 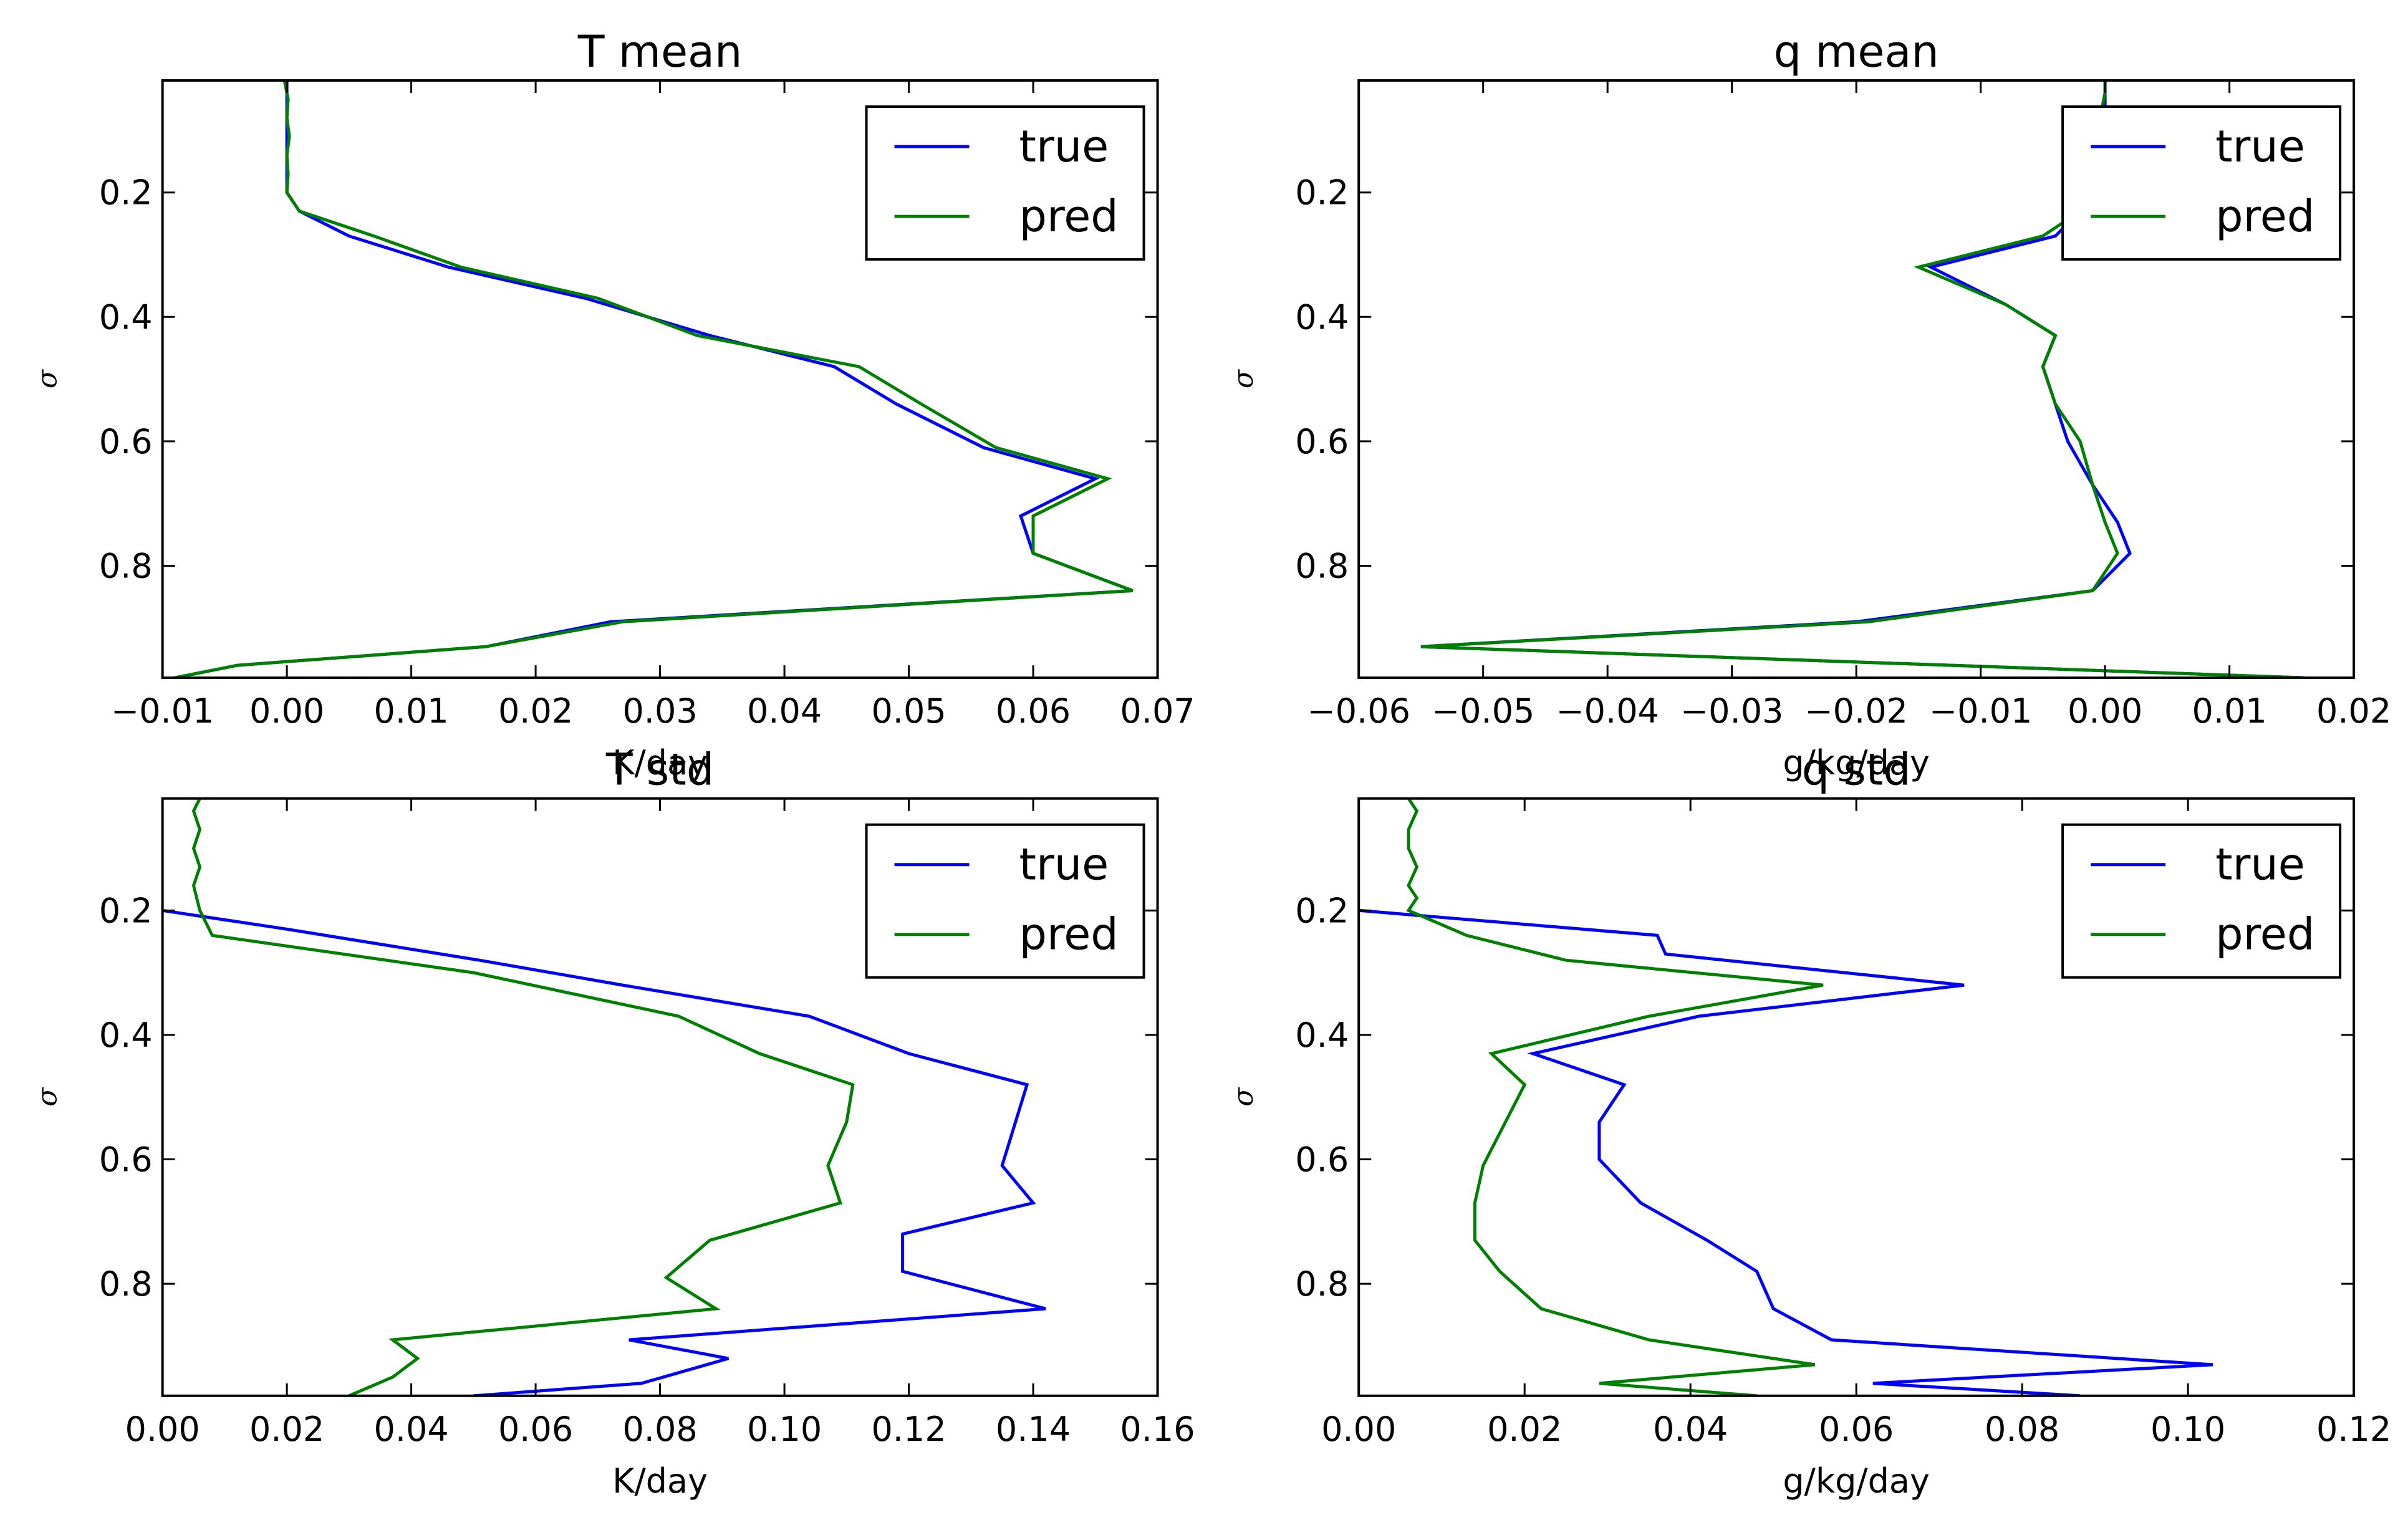 I want to click on x-tick-label: −0.06, so click(x=1358, y=711).